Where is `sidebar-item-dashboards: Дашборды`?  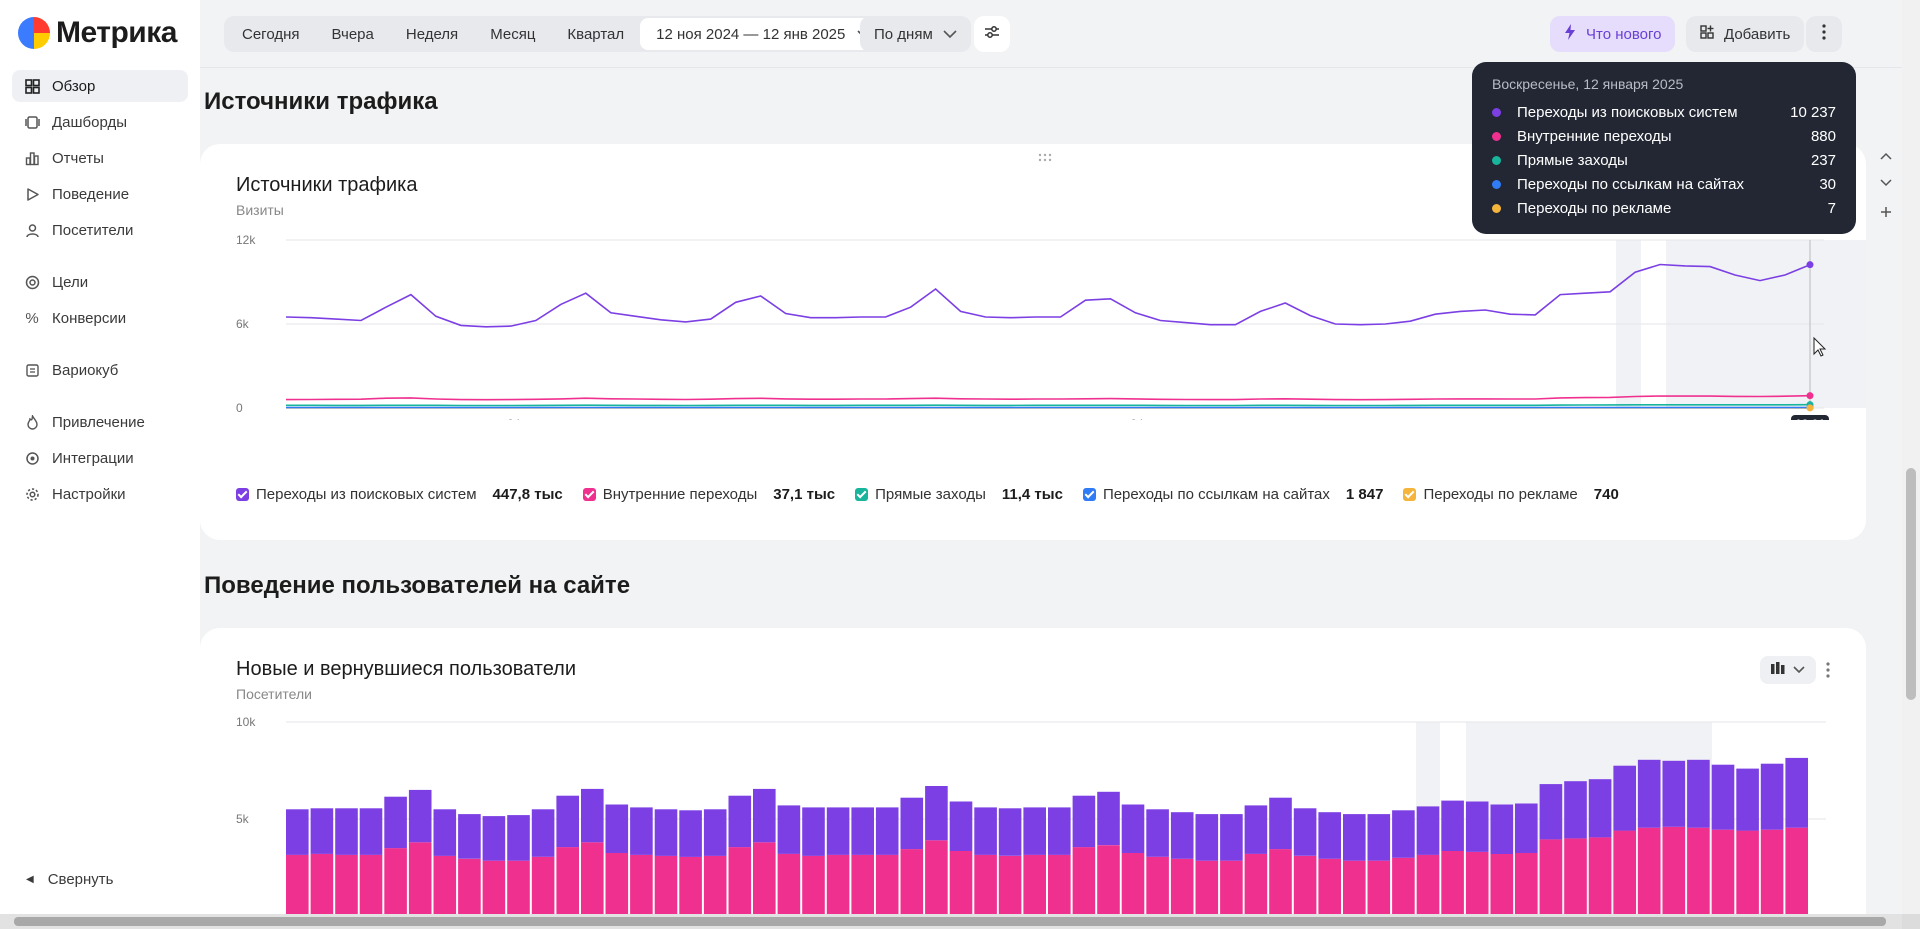
sidebar-item-dashboards: Дашборды is located at coordinates (100, 122).